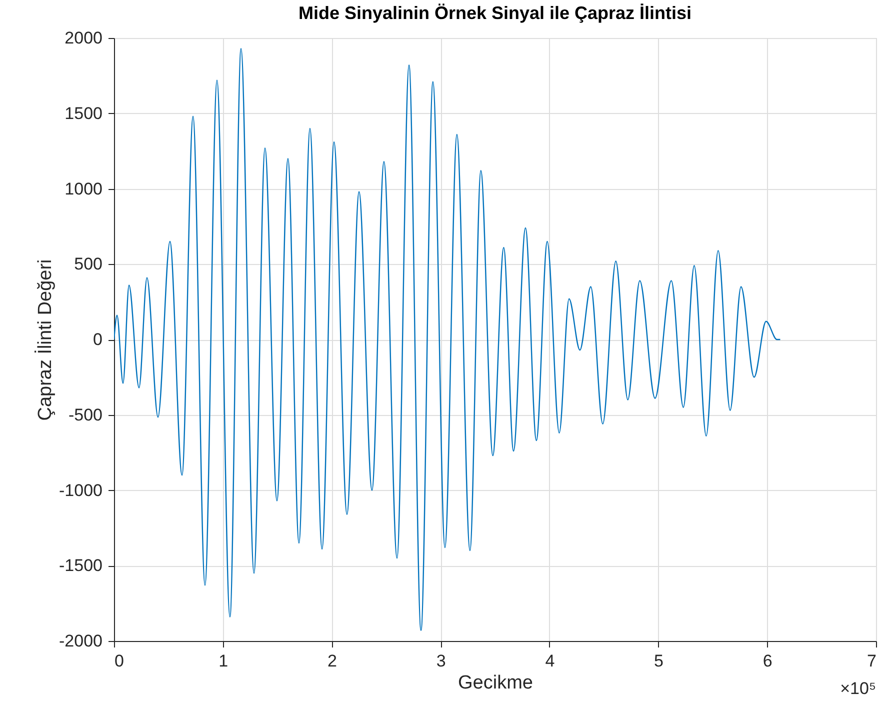  I want to click on y-tick-label: -2000, so click(80, 641).